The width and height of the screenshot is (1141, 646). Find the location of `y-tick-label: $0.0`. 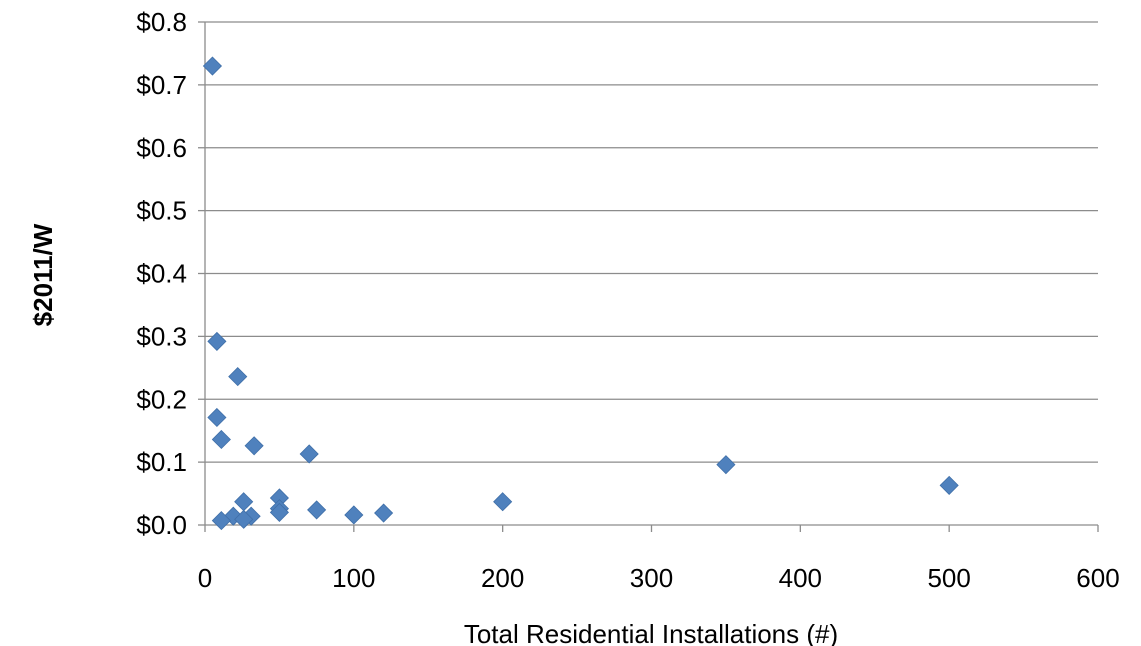

y-tick-label: $0.0 is located at coordinates (161, 525).